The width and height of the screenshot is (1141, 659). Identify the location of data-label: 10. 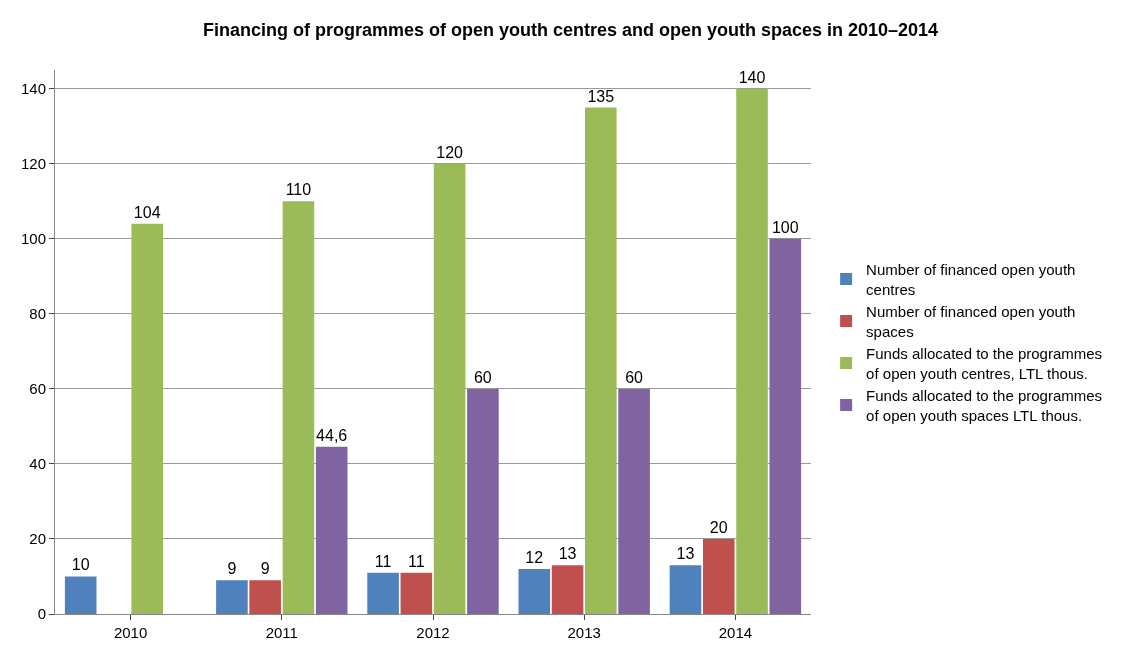
(80, 565).